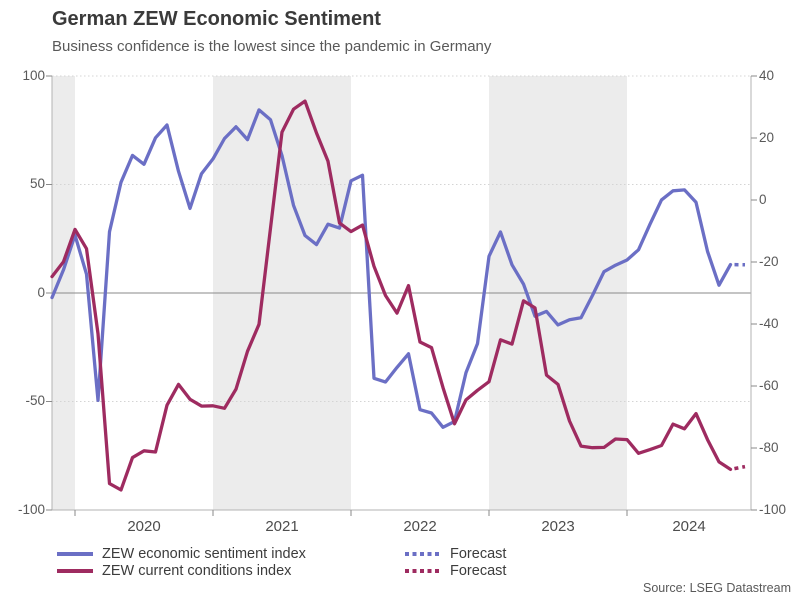  What do you see at coordinates (478, 570) in the screenshot?
I see `legend-label-forecast-conditions: Forecast` at bounding box center [478, 570].